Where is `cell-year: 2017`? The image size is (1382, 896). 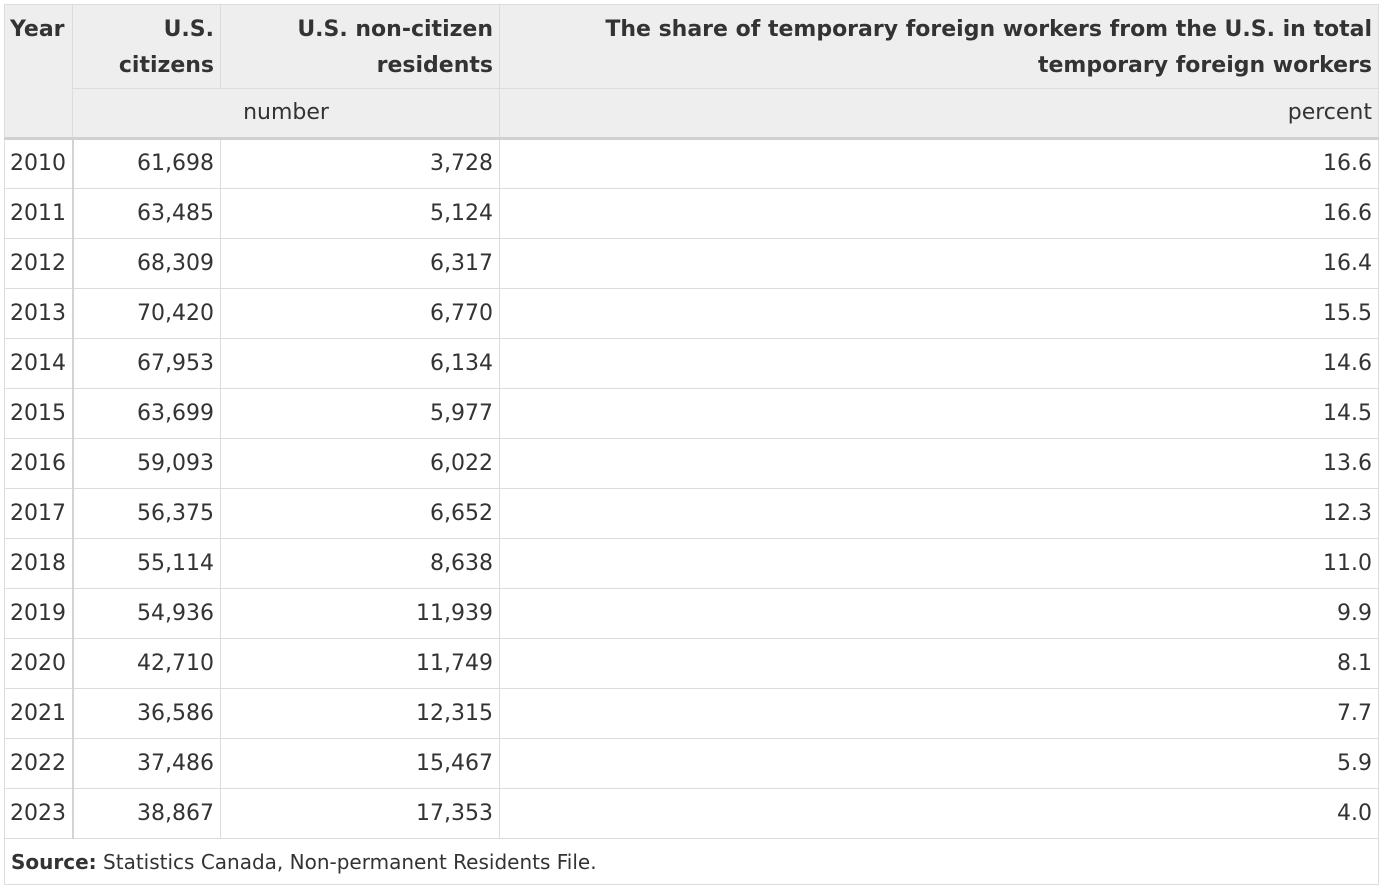 cell-year: 2017 is located at coordinates (39, 513).